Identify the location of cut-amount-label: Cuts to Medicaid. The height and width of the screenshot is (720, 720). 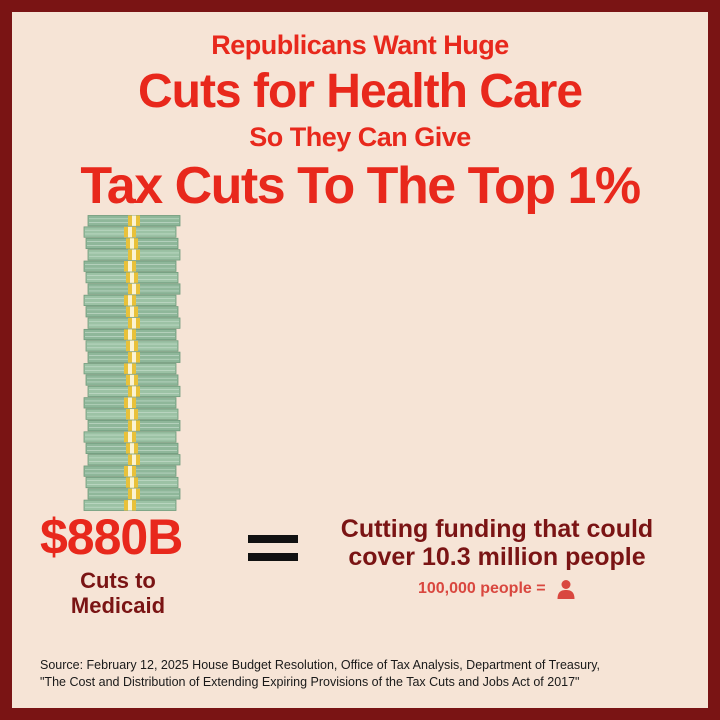
(118, 593).